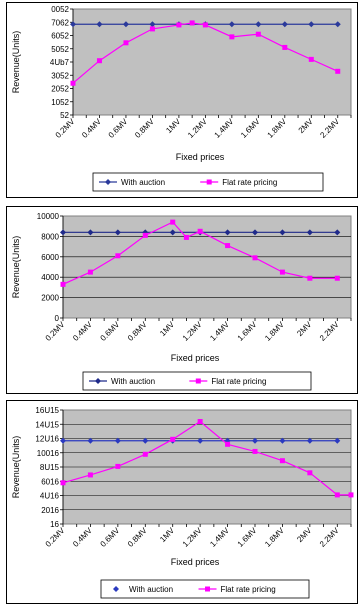 This screenshot has height=608, width=364. I want to click on x-tick-label: 0.6MV, so click(110, 331).